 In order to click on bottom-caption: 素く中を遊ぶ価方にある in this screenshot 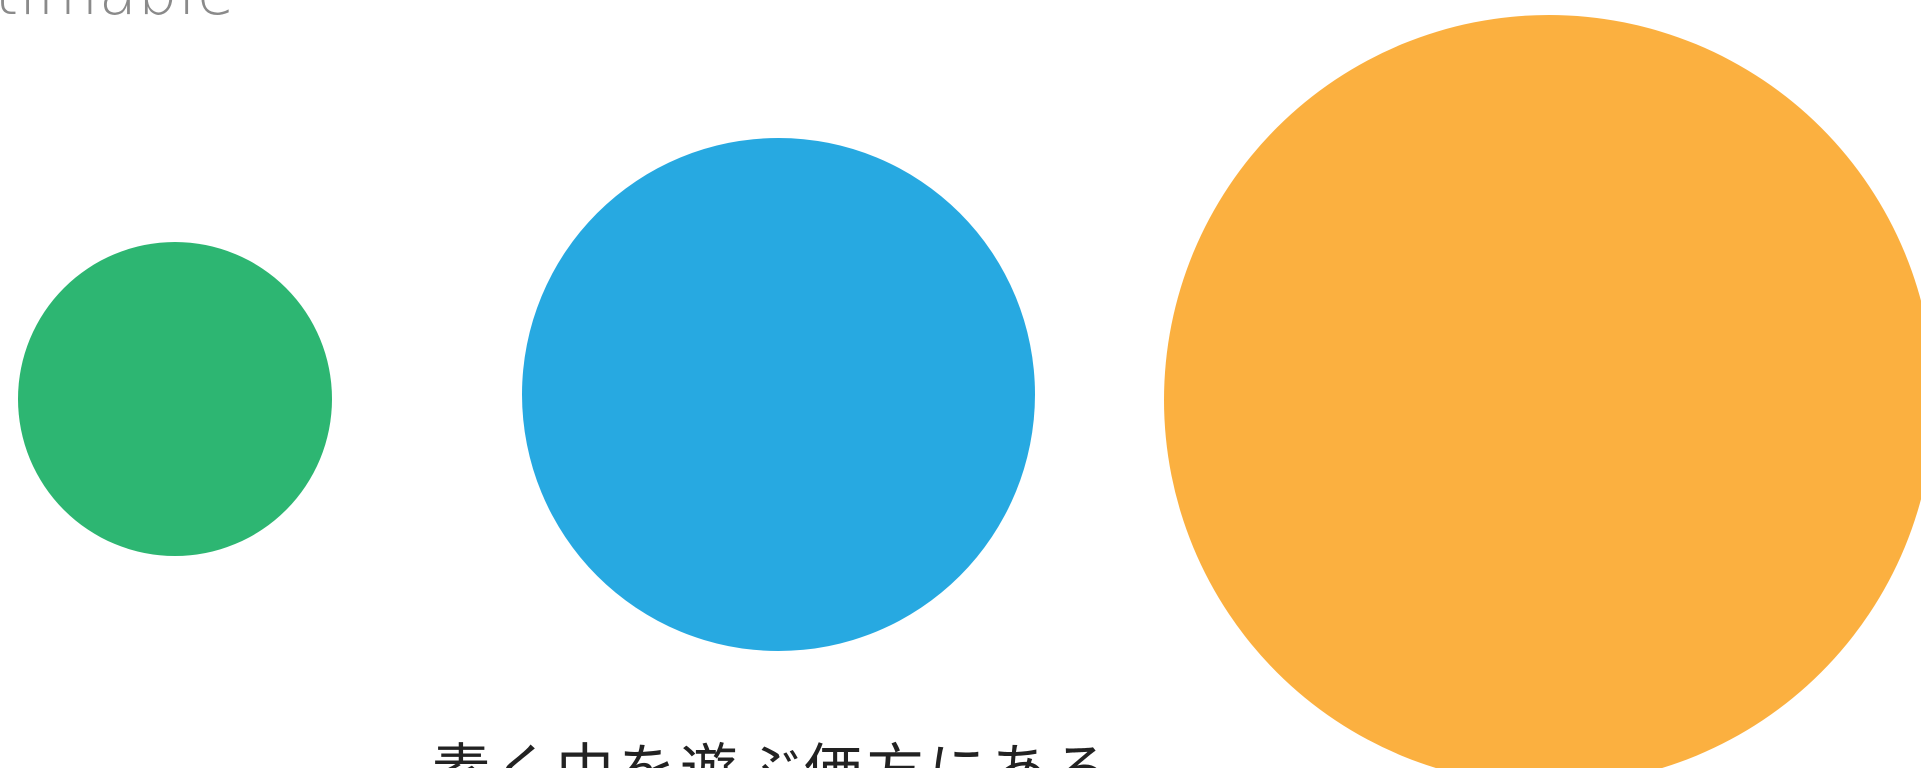, I will do `click(773, 755)`.